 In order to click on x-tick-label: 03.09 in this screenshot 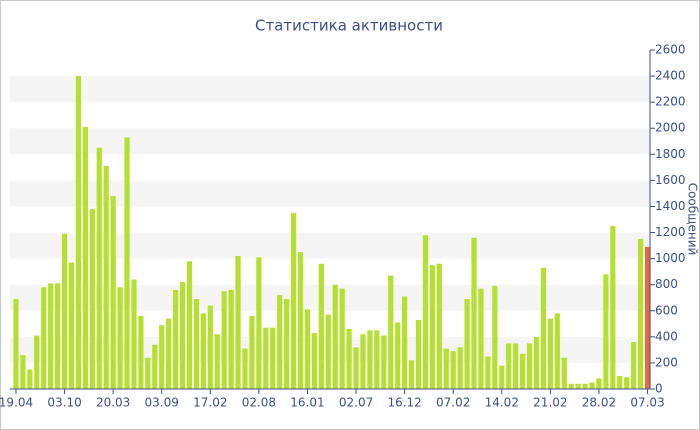, I will do `click(162, 403)`.